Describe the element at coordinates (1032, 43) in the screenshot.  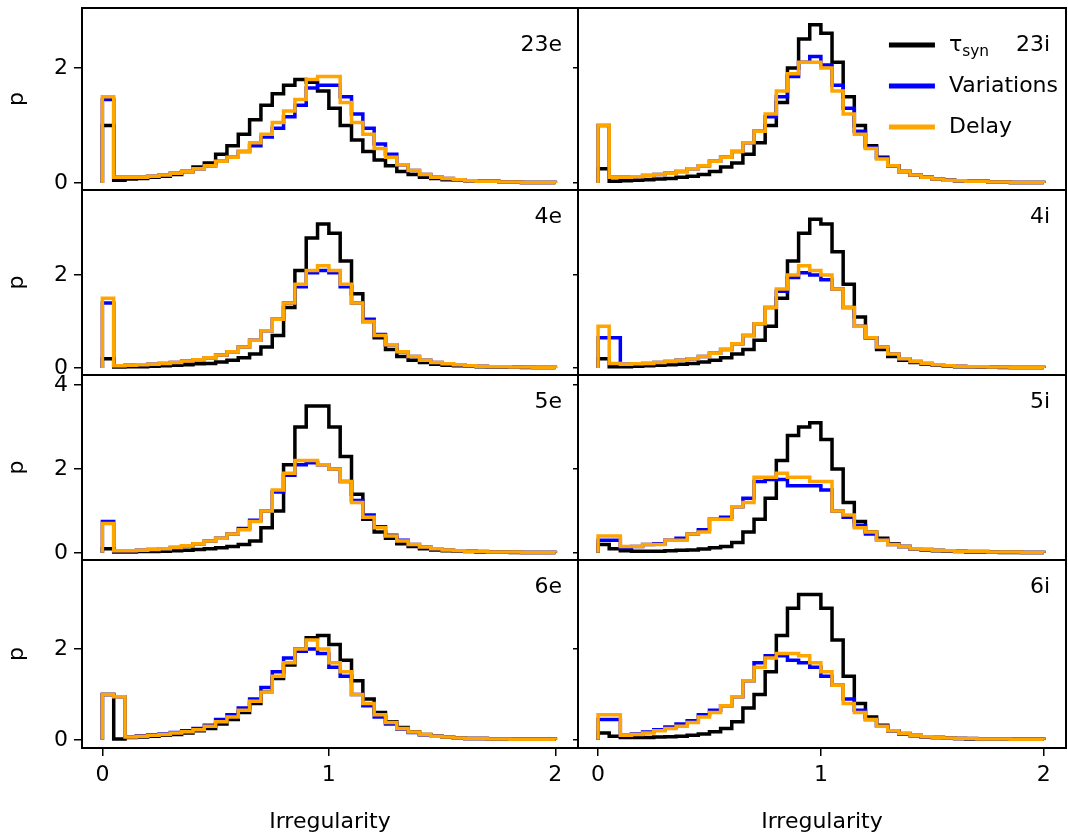
I see `annotation: 23i` at that location.